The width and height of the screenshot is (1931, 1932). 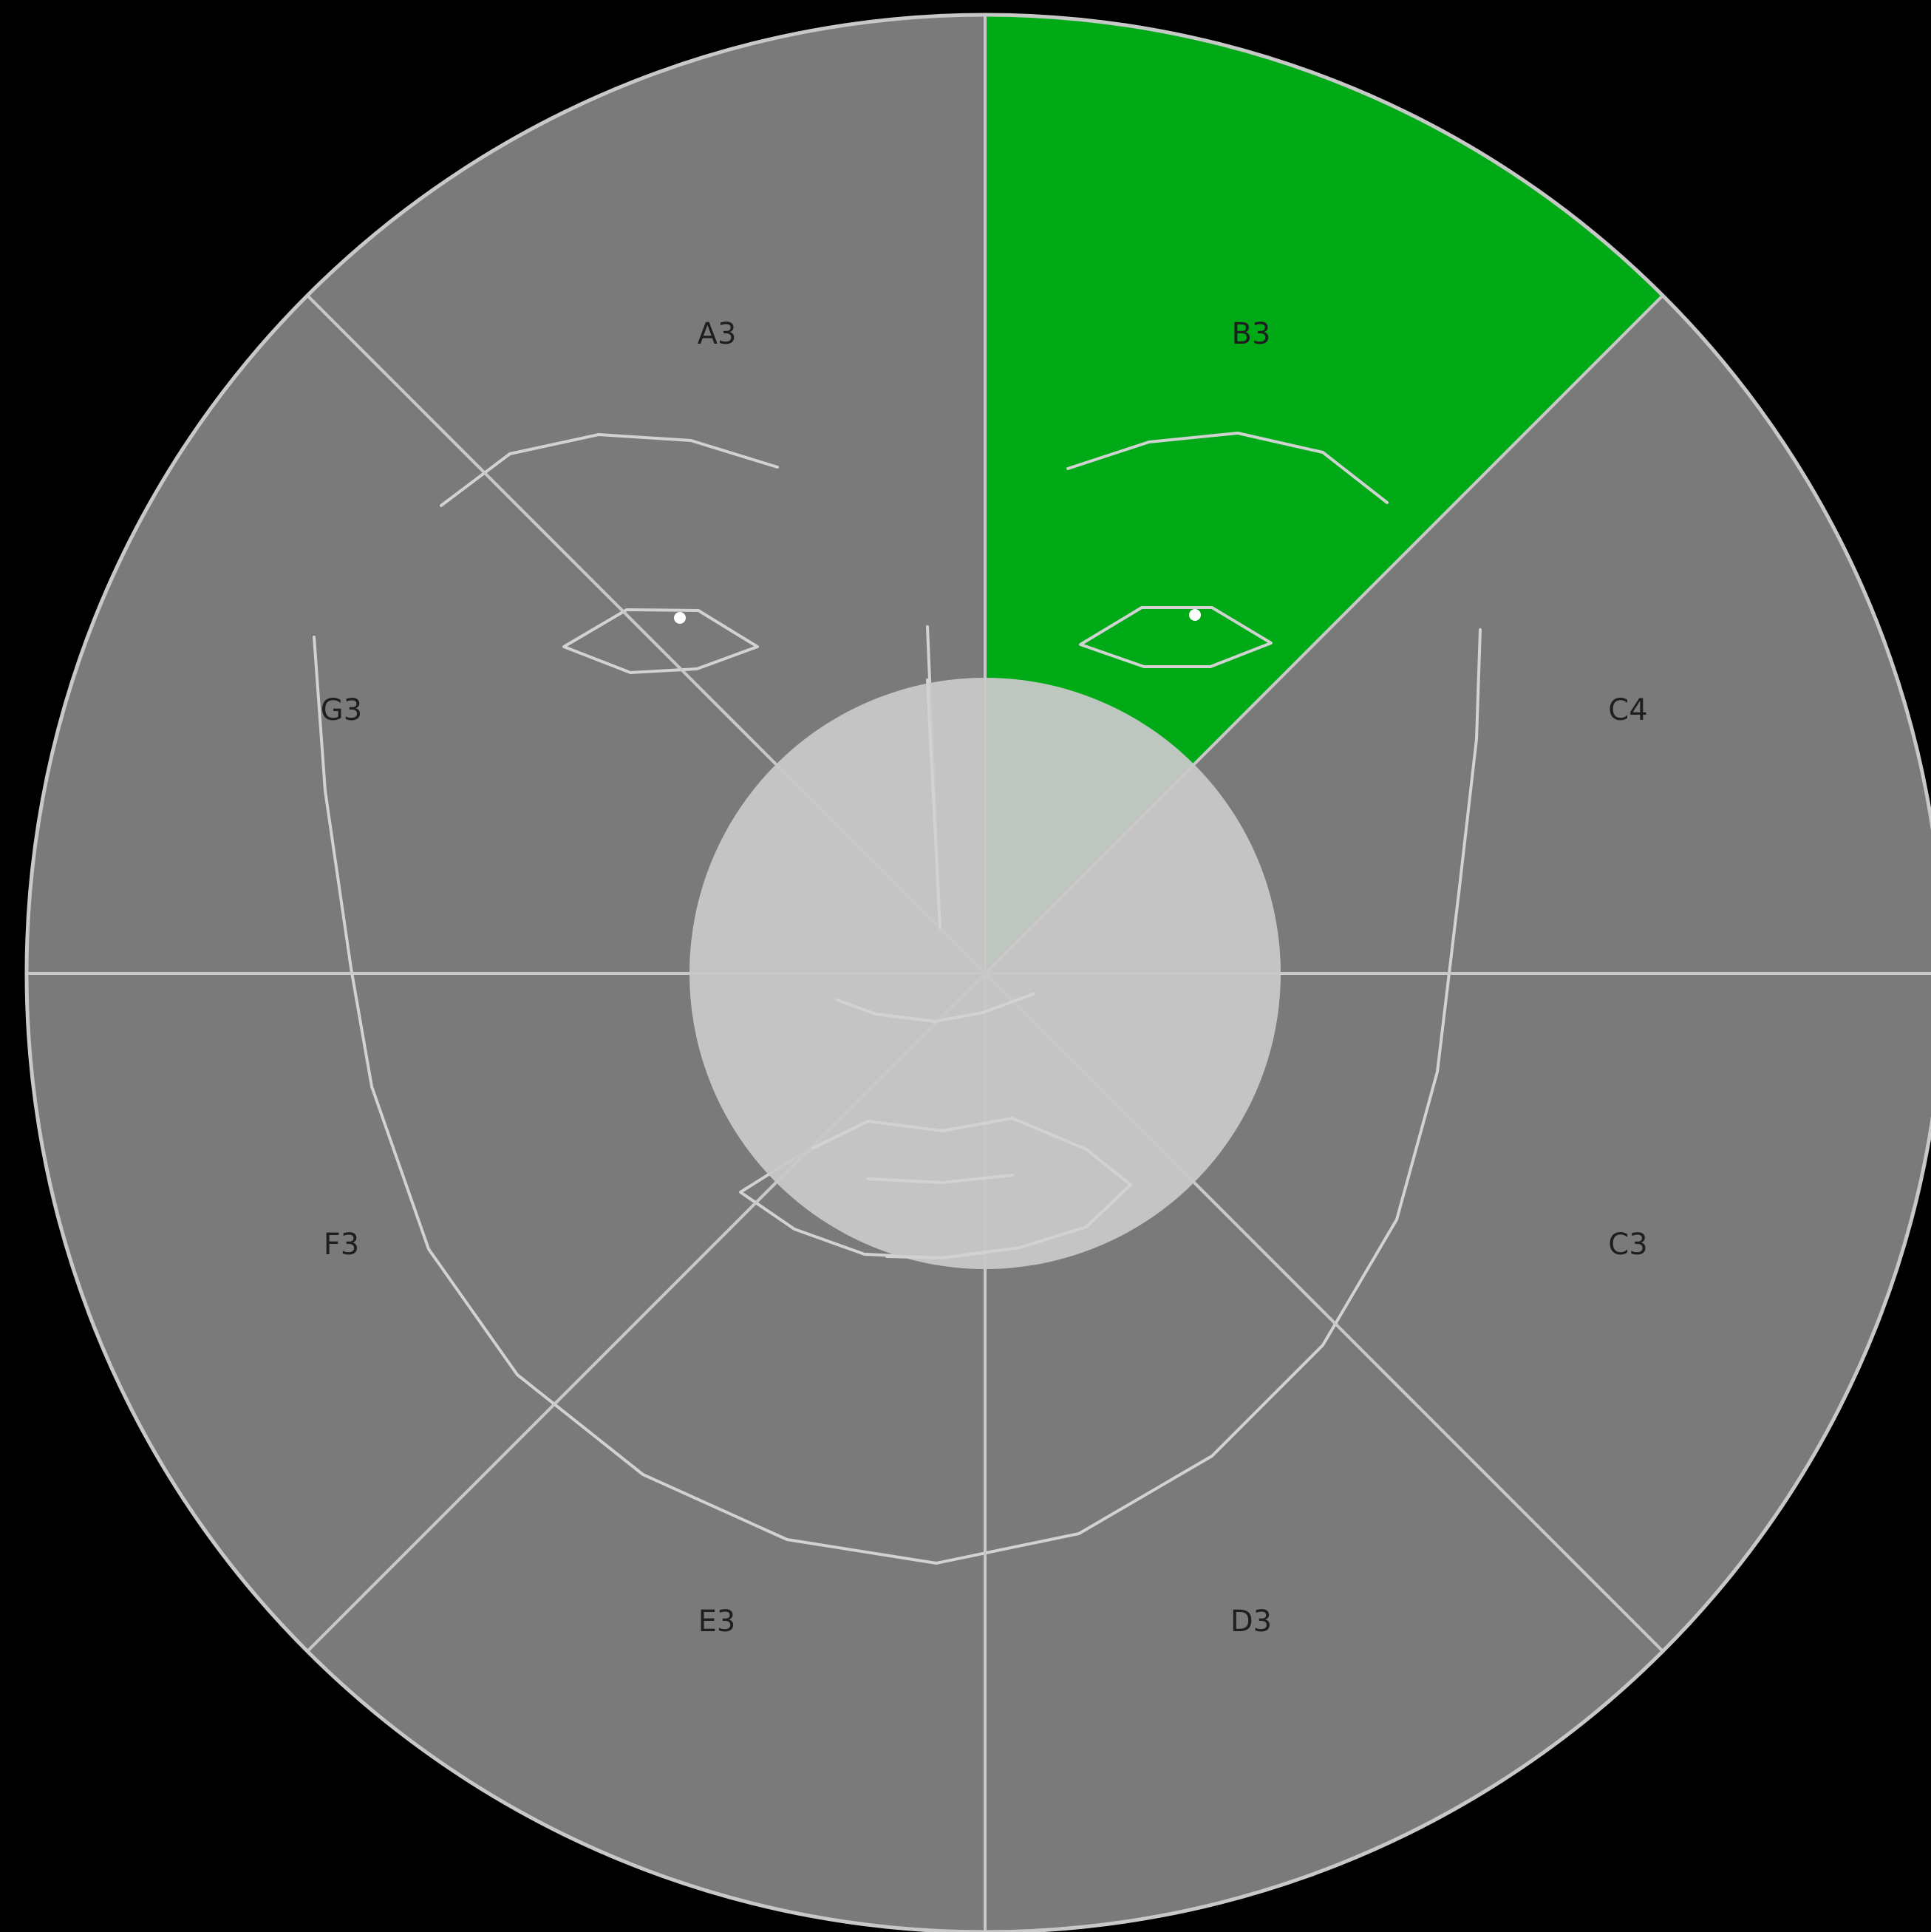 I want to click on center-circle, so click(x=985, y=973).